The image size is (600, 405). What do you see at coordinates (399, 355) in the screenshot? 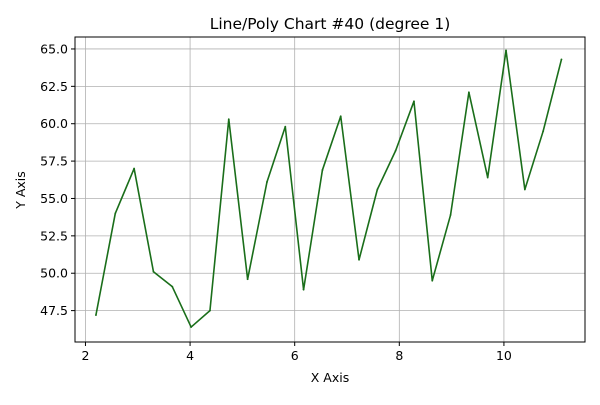
I see `x-tick-label-3: 8` at bounding box center [399, 355].